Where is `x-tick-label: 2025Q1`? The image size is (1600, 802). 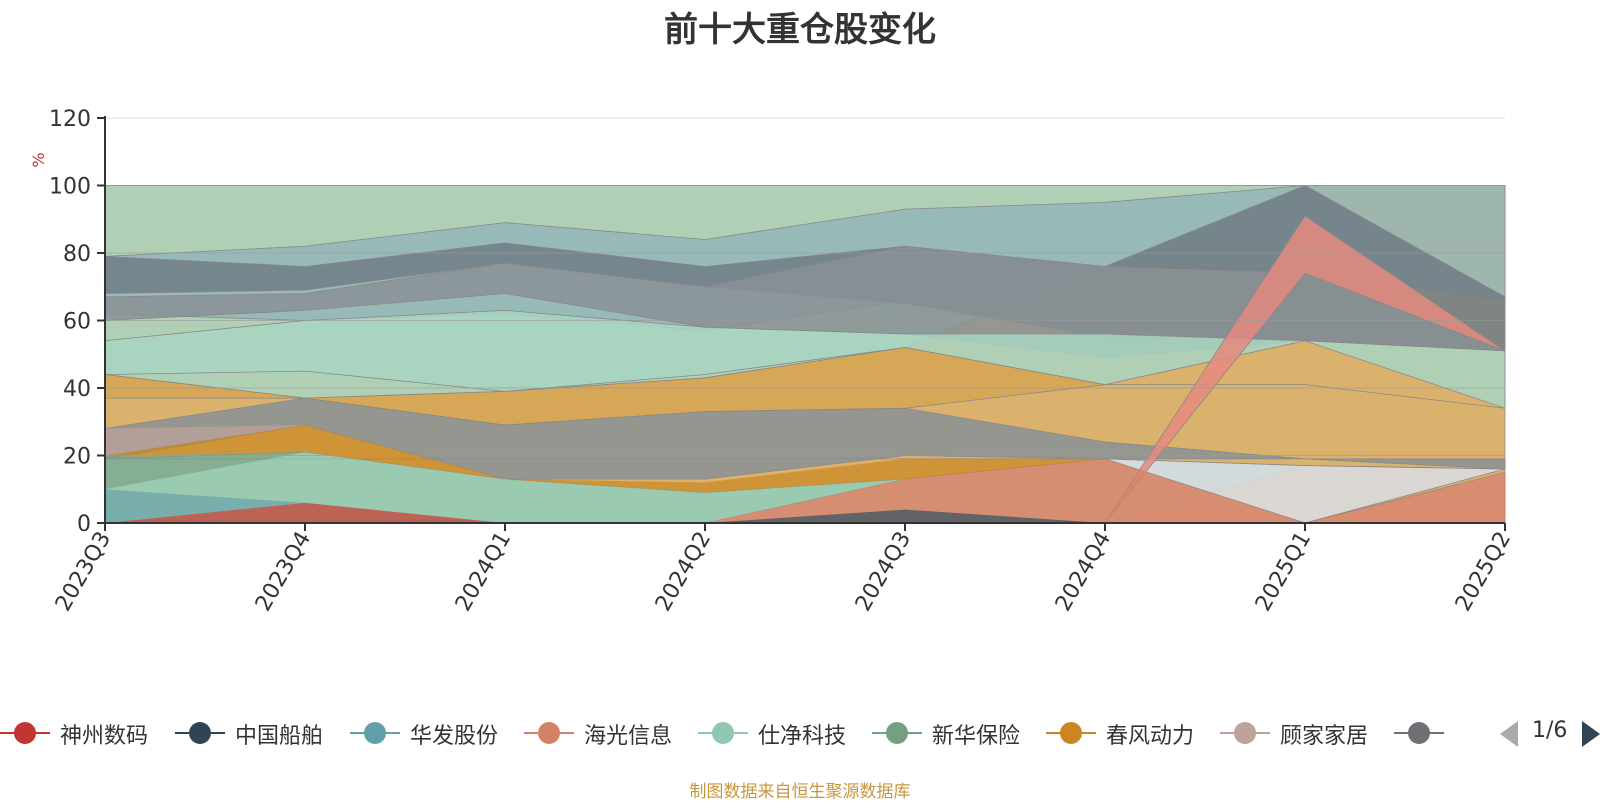 x-tick-label: 2025Q1 is located at coordinates (1283, 572).